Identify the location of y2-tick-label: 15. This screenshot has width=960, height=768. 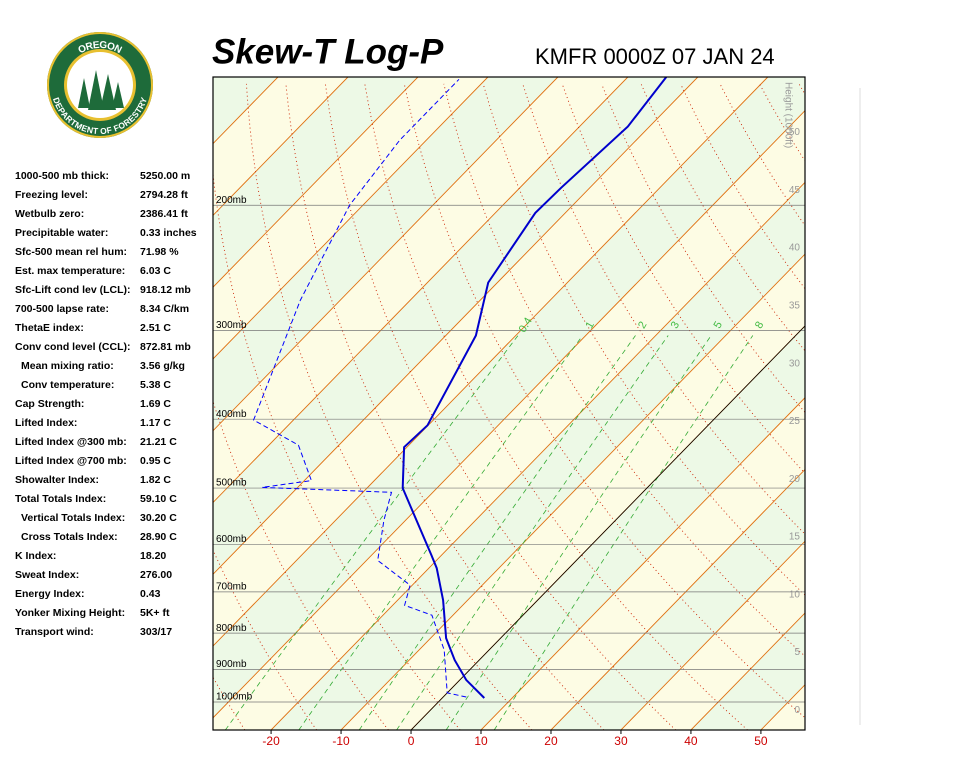
(795, 537).